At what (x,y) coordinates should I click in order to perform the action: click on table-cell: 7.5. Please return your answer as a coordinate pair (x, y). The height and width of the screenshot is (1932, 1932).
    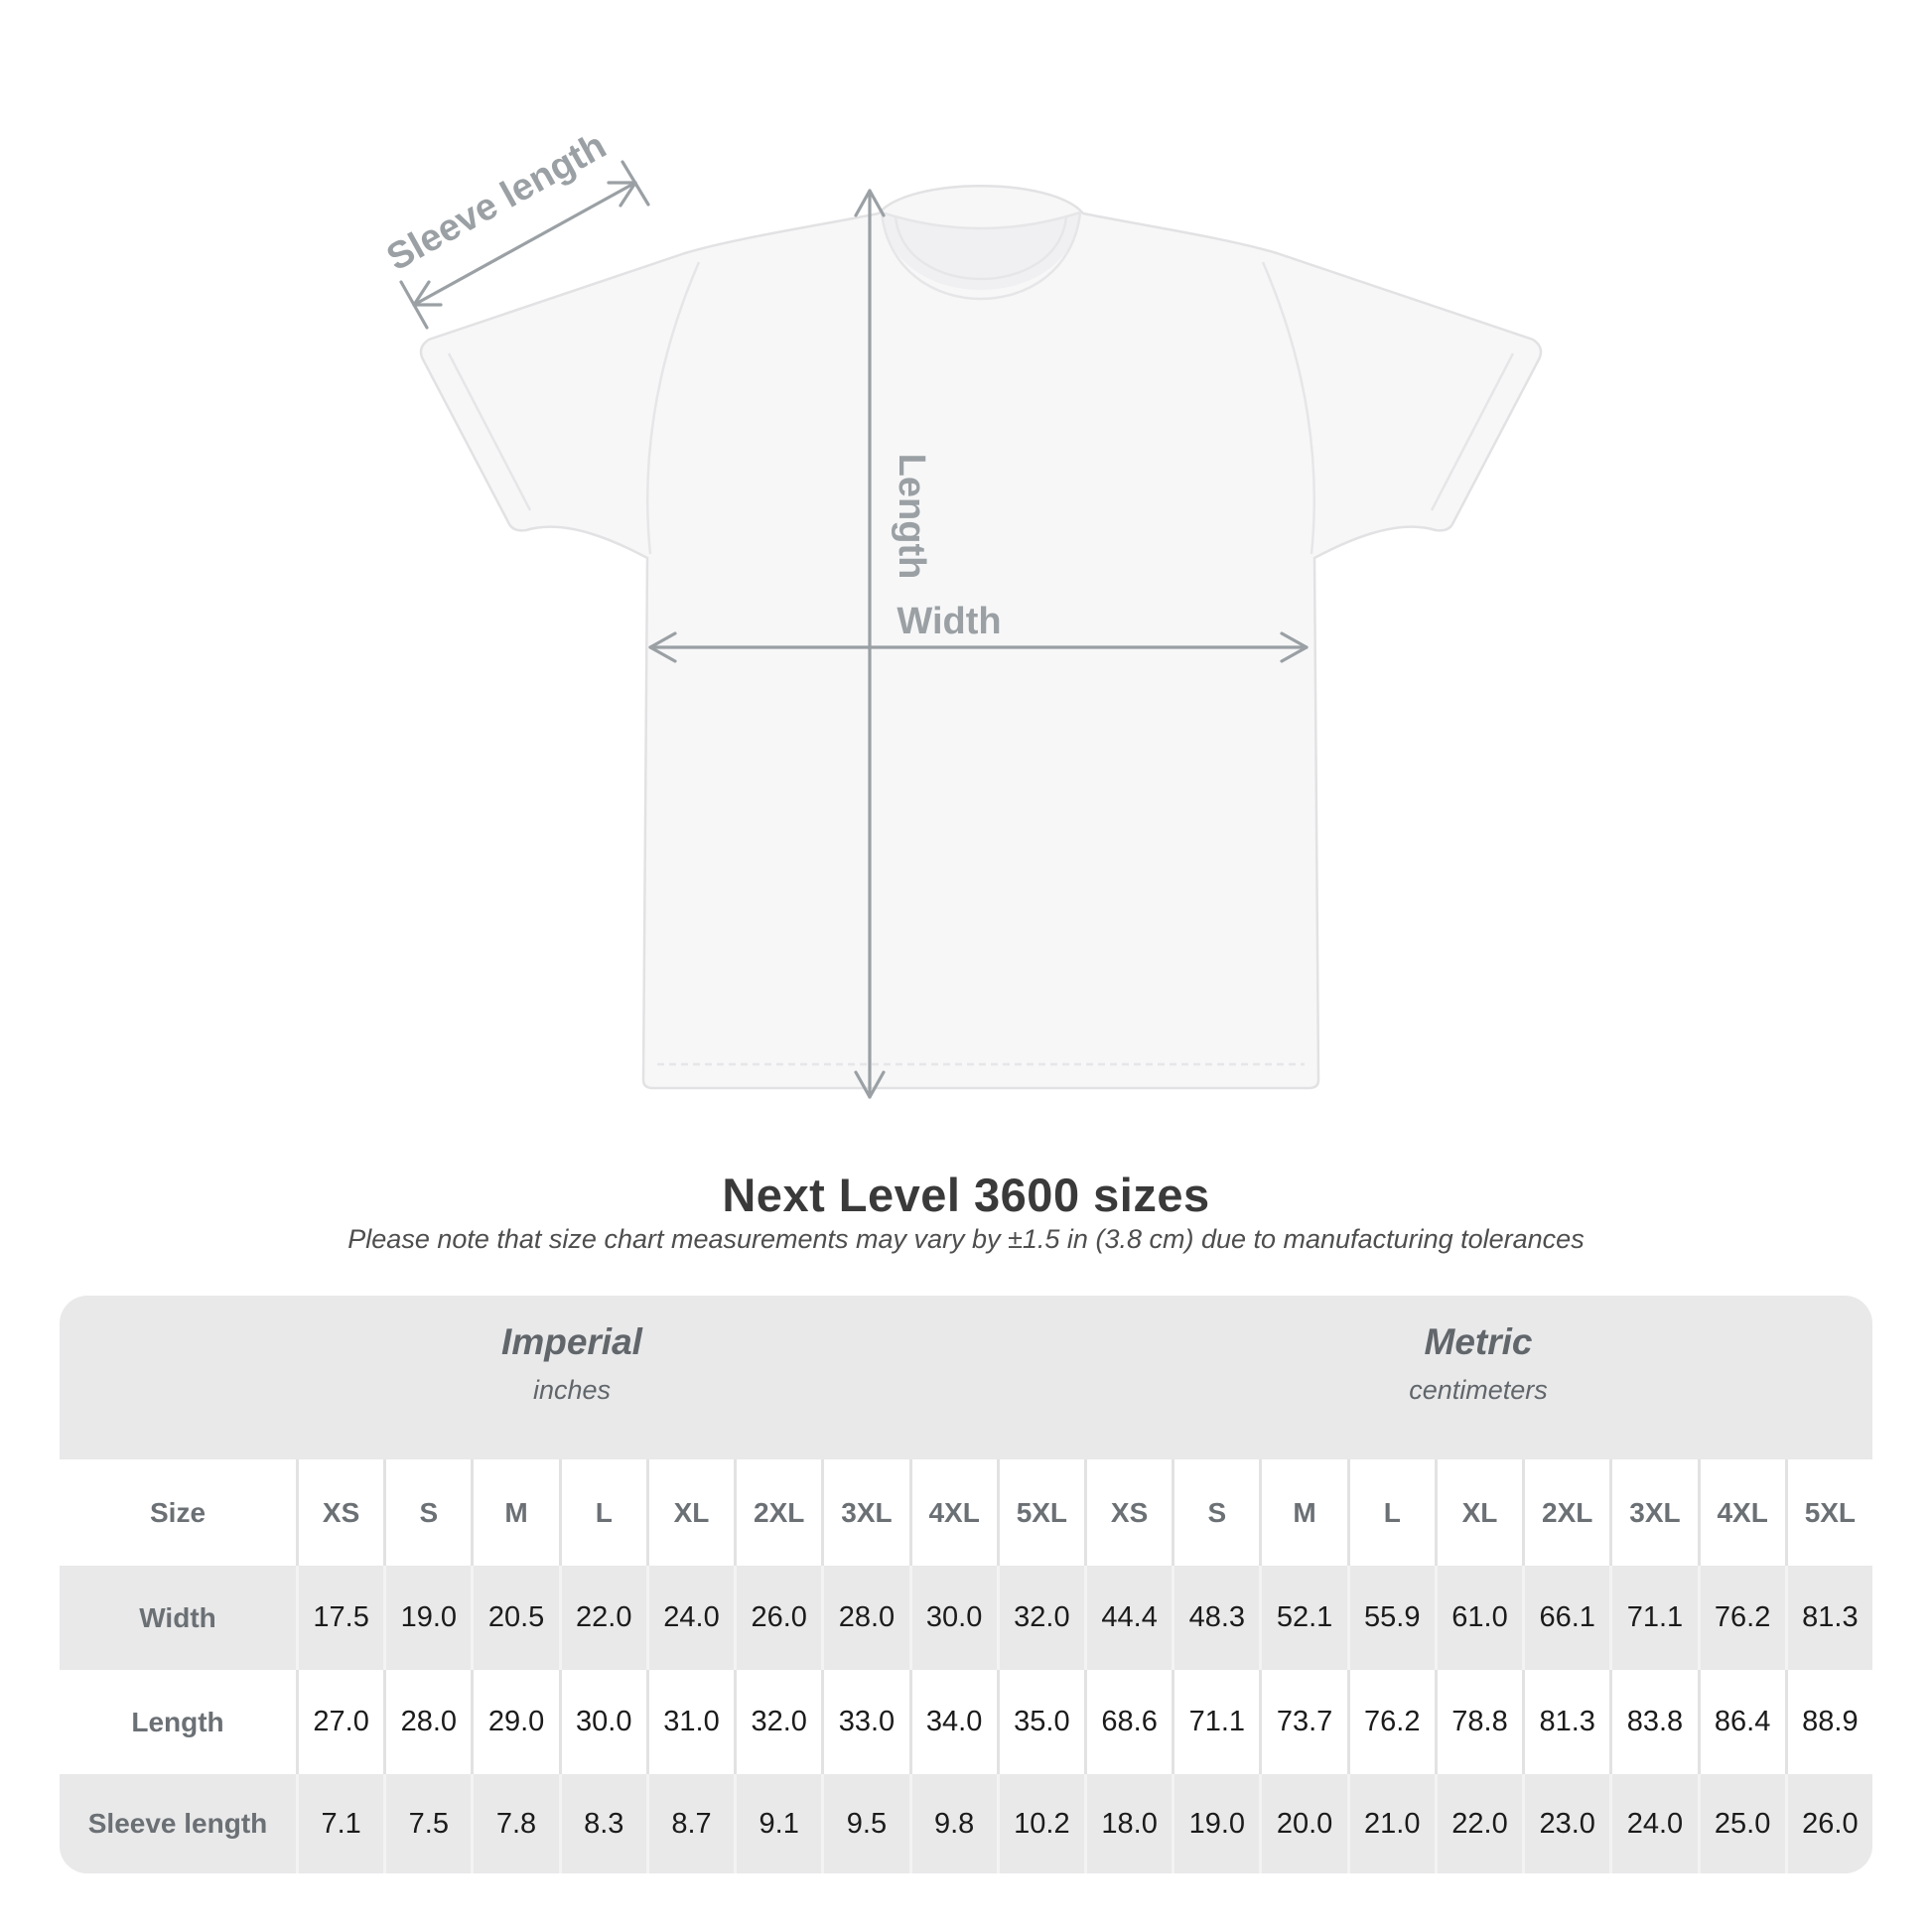
    Looking at the image, I should click on (427, 1823).